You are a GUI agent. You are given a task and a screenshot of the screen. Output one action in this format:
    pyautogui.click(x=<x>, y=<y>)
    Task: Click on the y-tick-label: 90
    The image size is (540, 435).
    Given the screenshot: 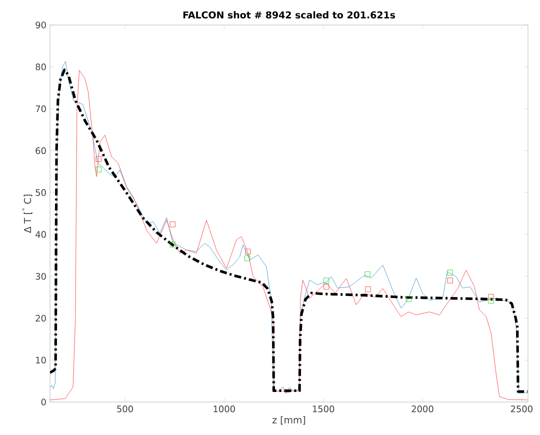 What is the action you would take?
    pyautogui.click(x=41, y=25)
    